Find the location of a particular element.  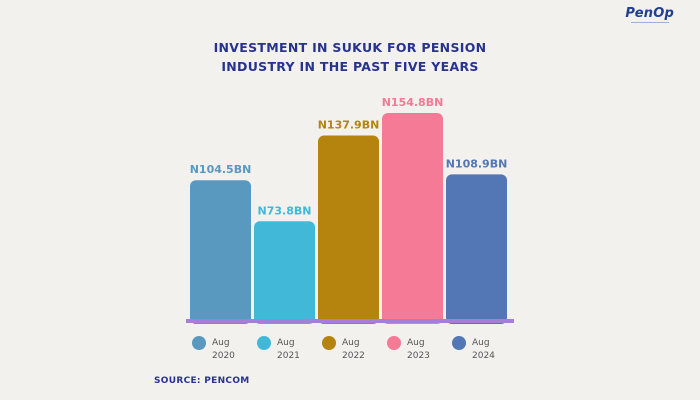

value-label: N73.8BN is located at coordinates (285, 210).